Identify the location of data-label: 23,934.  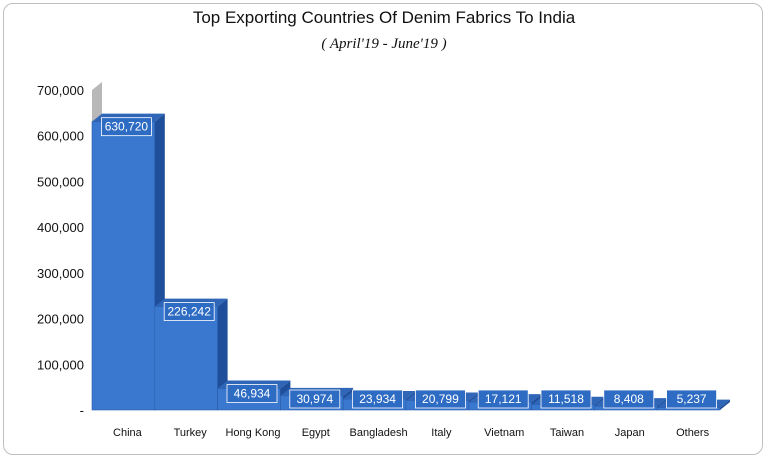
(377, 399).